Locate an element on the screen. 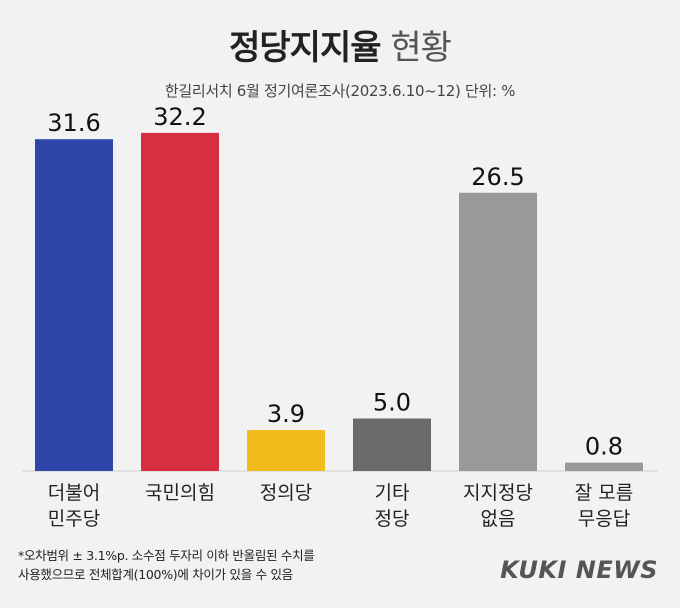 This screenshot has width=680, height=608. chart-title-suffix: 현황 is located at coordinates (421, 48).